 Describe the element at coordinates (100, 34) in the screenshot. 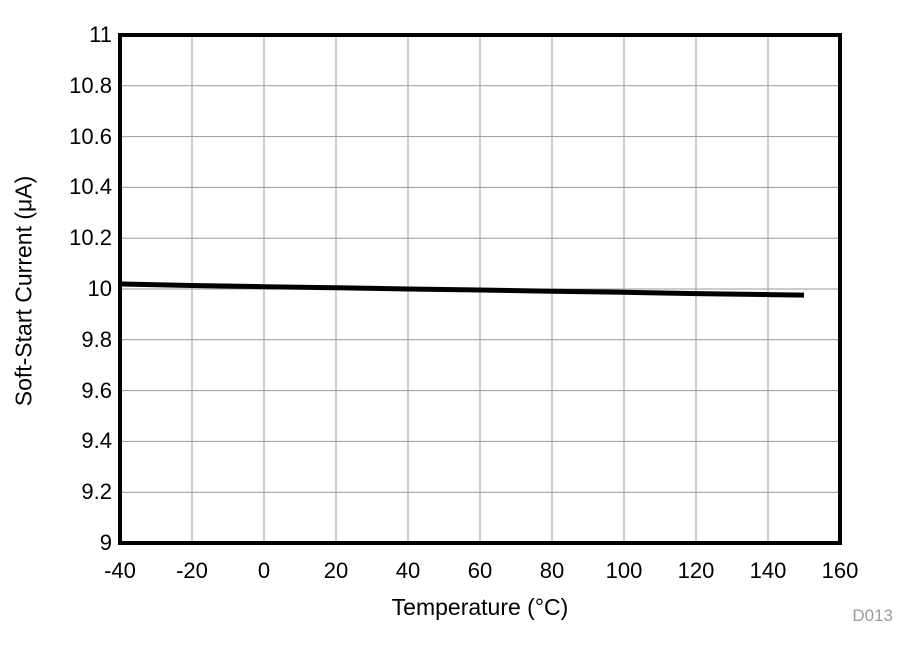

I see `y-tick-label: 11` at that location.